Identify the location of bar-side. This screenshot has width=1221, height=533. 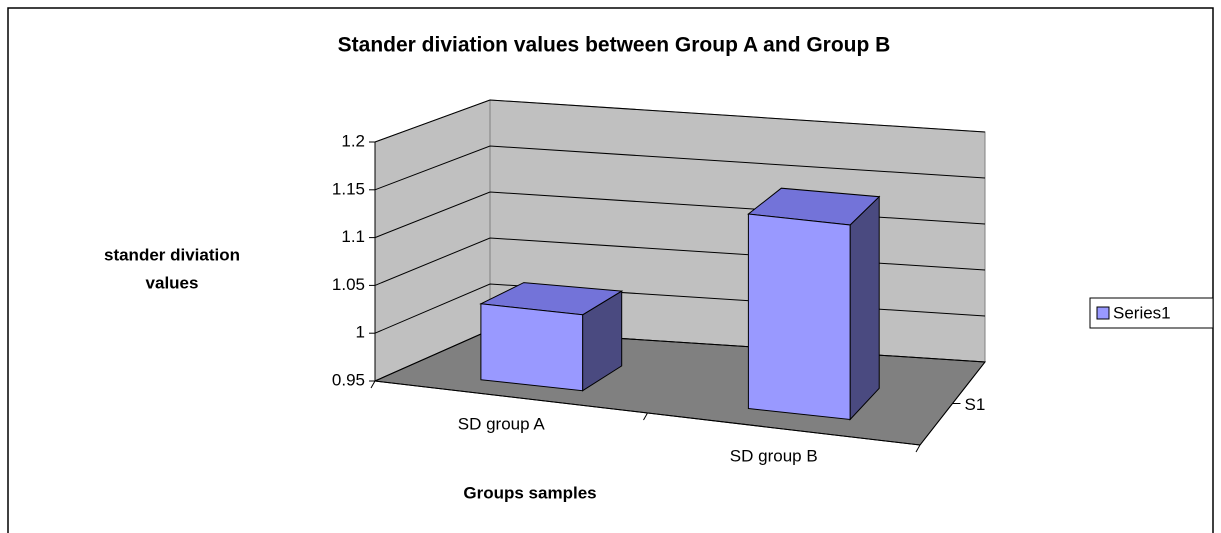
(864, 308).